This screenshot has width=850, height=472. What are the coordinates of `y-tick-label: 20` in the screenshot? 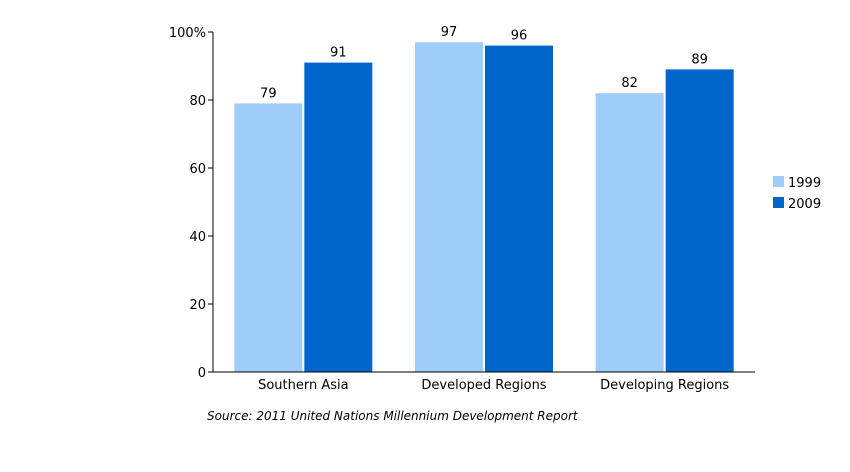 It's located at (197, 305).